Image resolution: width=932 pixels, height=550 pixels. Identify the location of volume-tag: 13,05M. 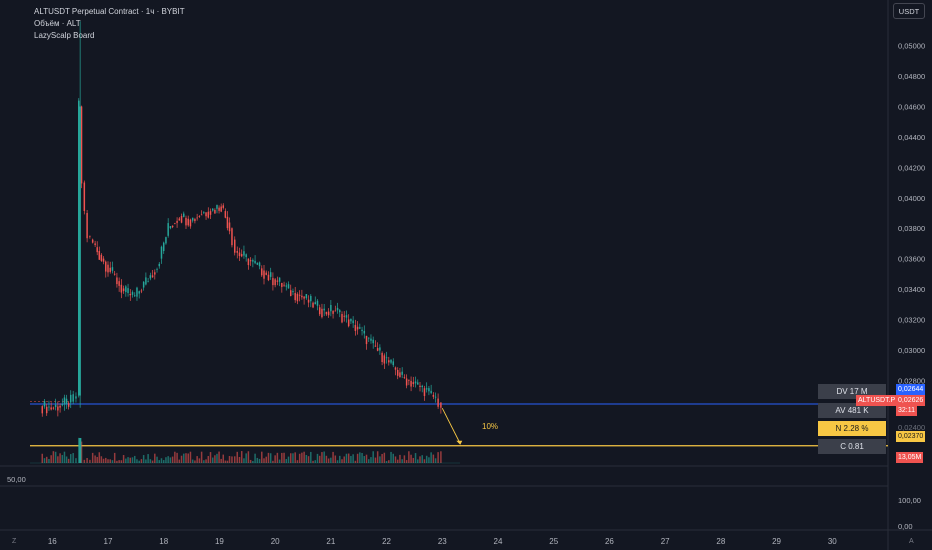
(910, 457).